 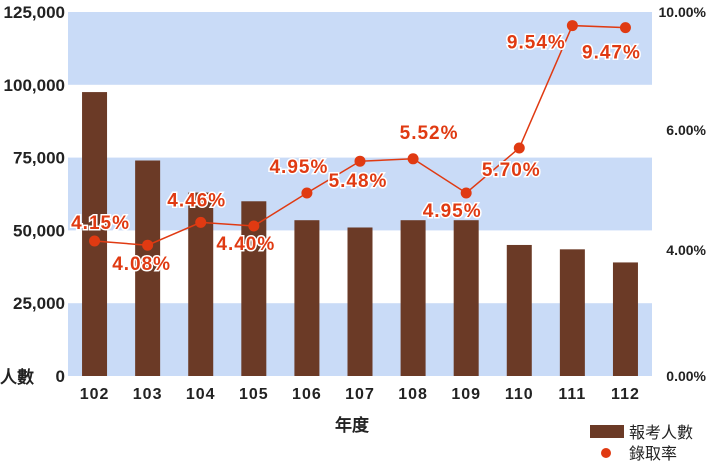 What do you see at coordinates (653, 453) in the screenshot?
I see `legend-line-label: 錄取率` at bounding box center [653, 453].